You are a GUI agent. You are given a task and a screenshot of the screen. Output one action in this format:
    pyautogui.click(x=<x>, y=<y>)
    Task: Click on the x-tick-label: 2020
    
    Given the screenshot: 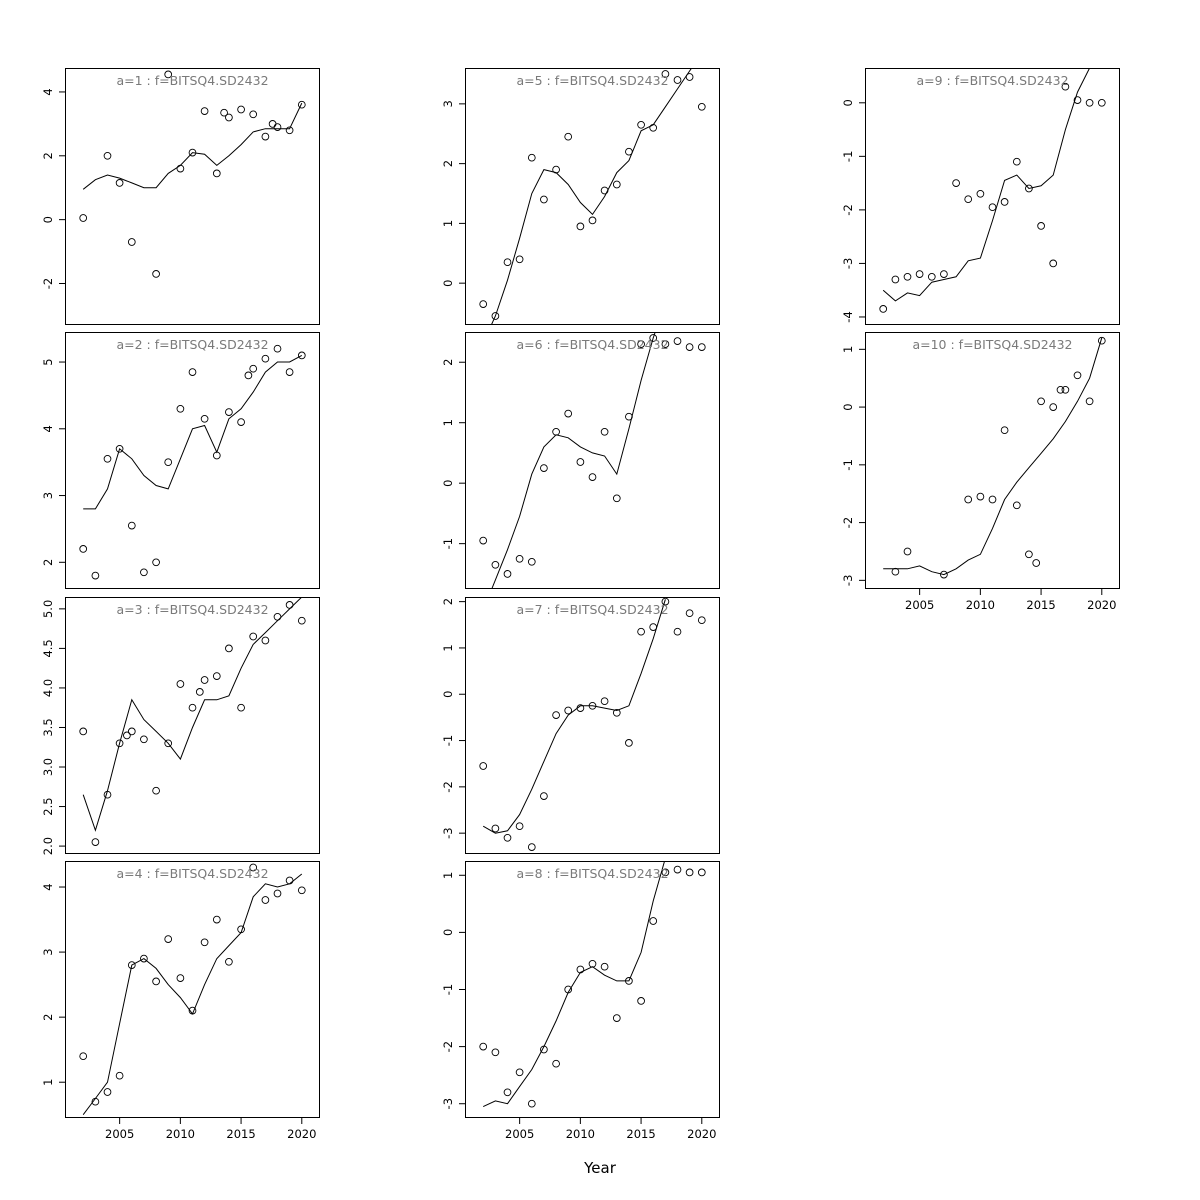 What is the action you would take?
    pyautogui.click(x=1101, y=605)
    